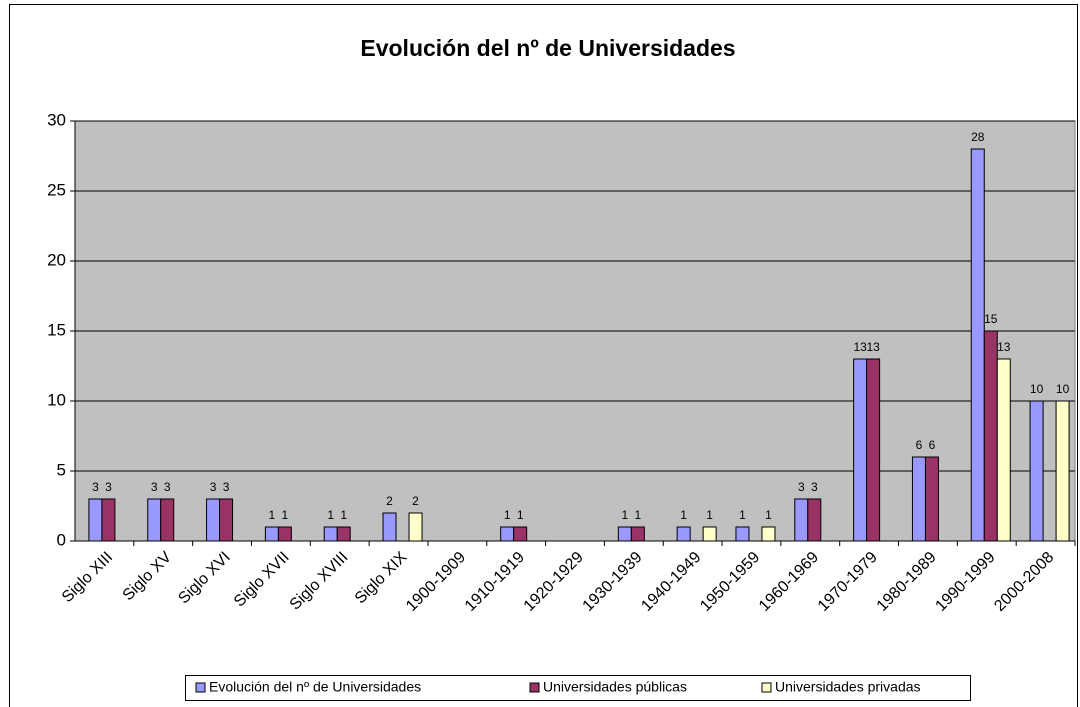 The height and width of the screenshot is (707, 1080). I want to click on y-tick-label: 15, so click(56, 329).